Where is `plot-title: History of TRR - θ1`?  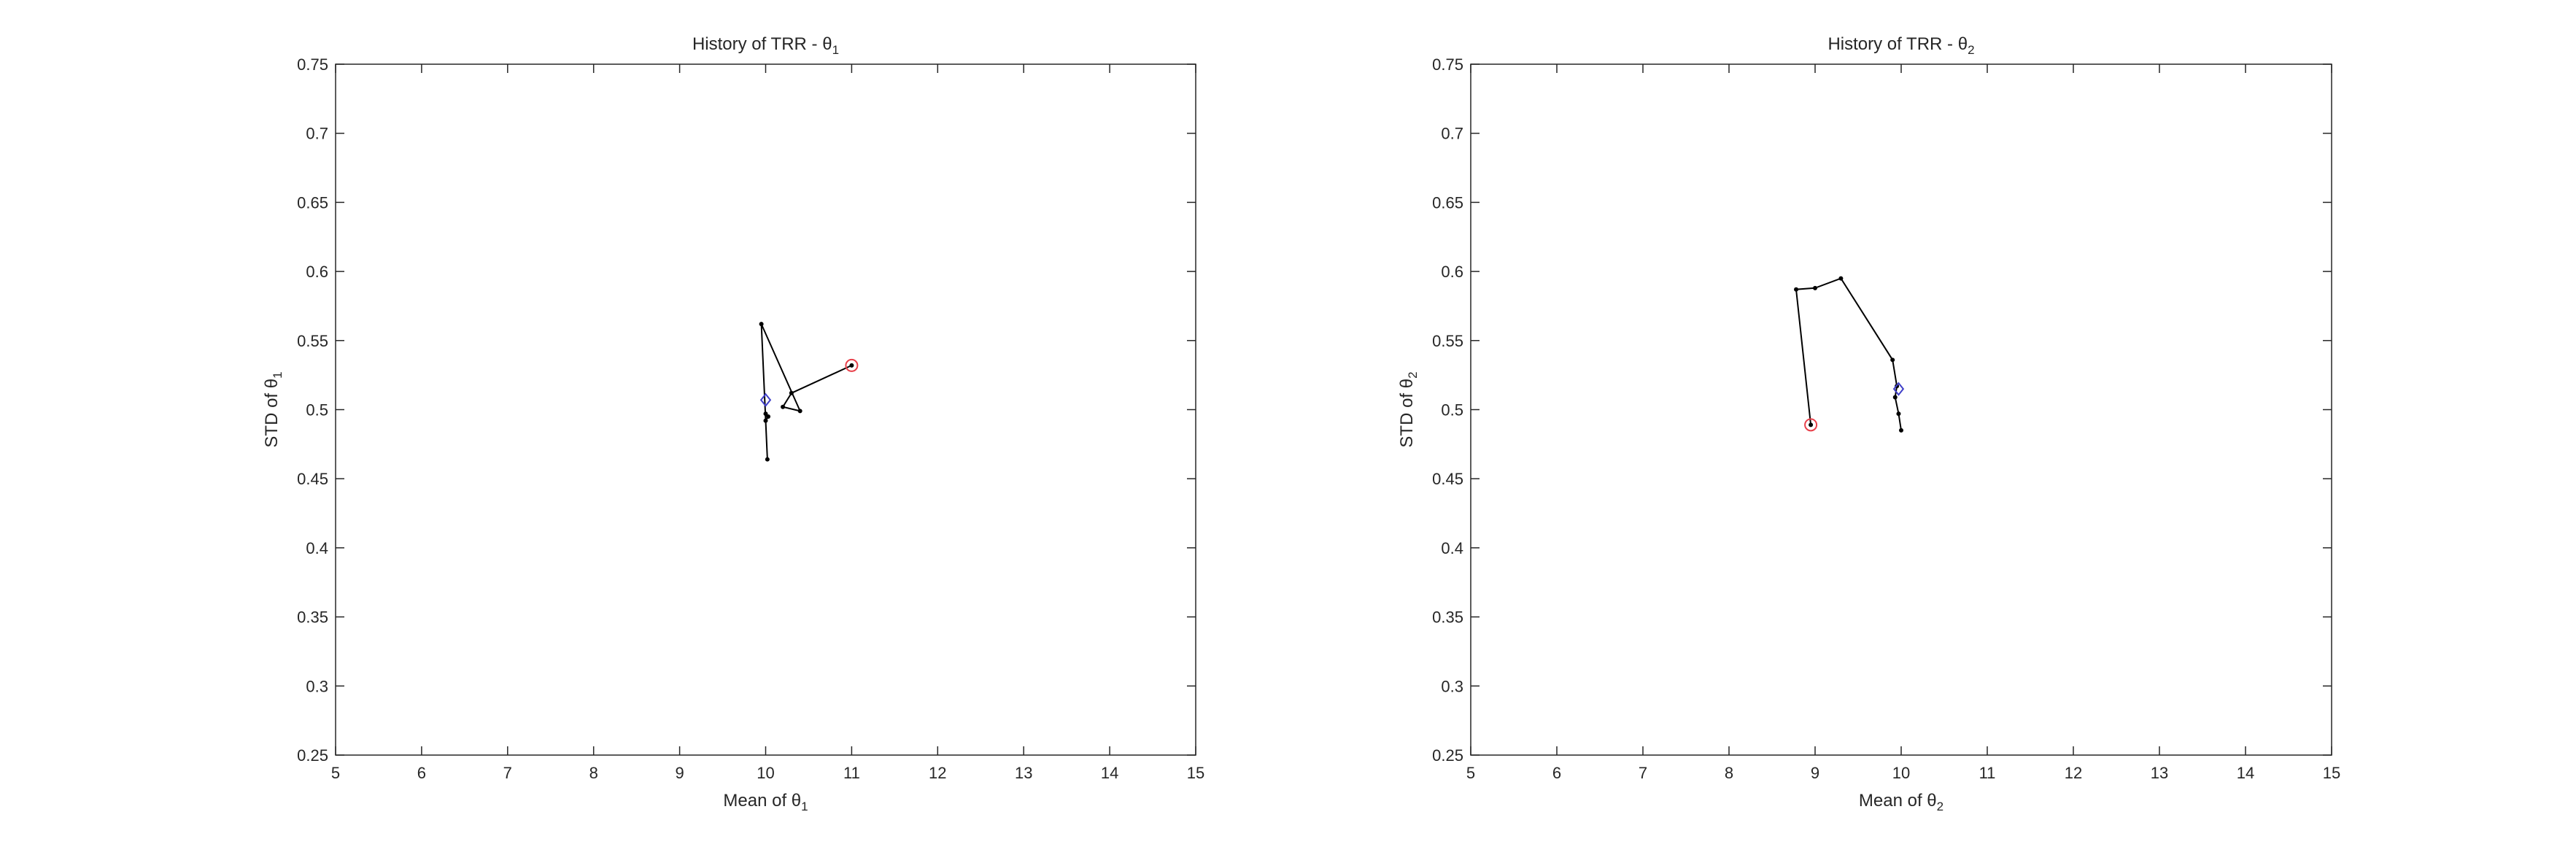
plot-title: History of TRR - θ1 is located at coordinates (765, 45).